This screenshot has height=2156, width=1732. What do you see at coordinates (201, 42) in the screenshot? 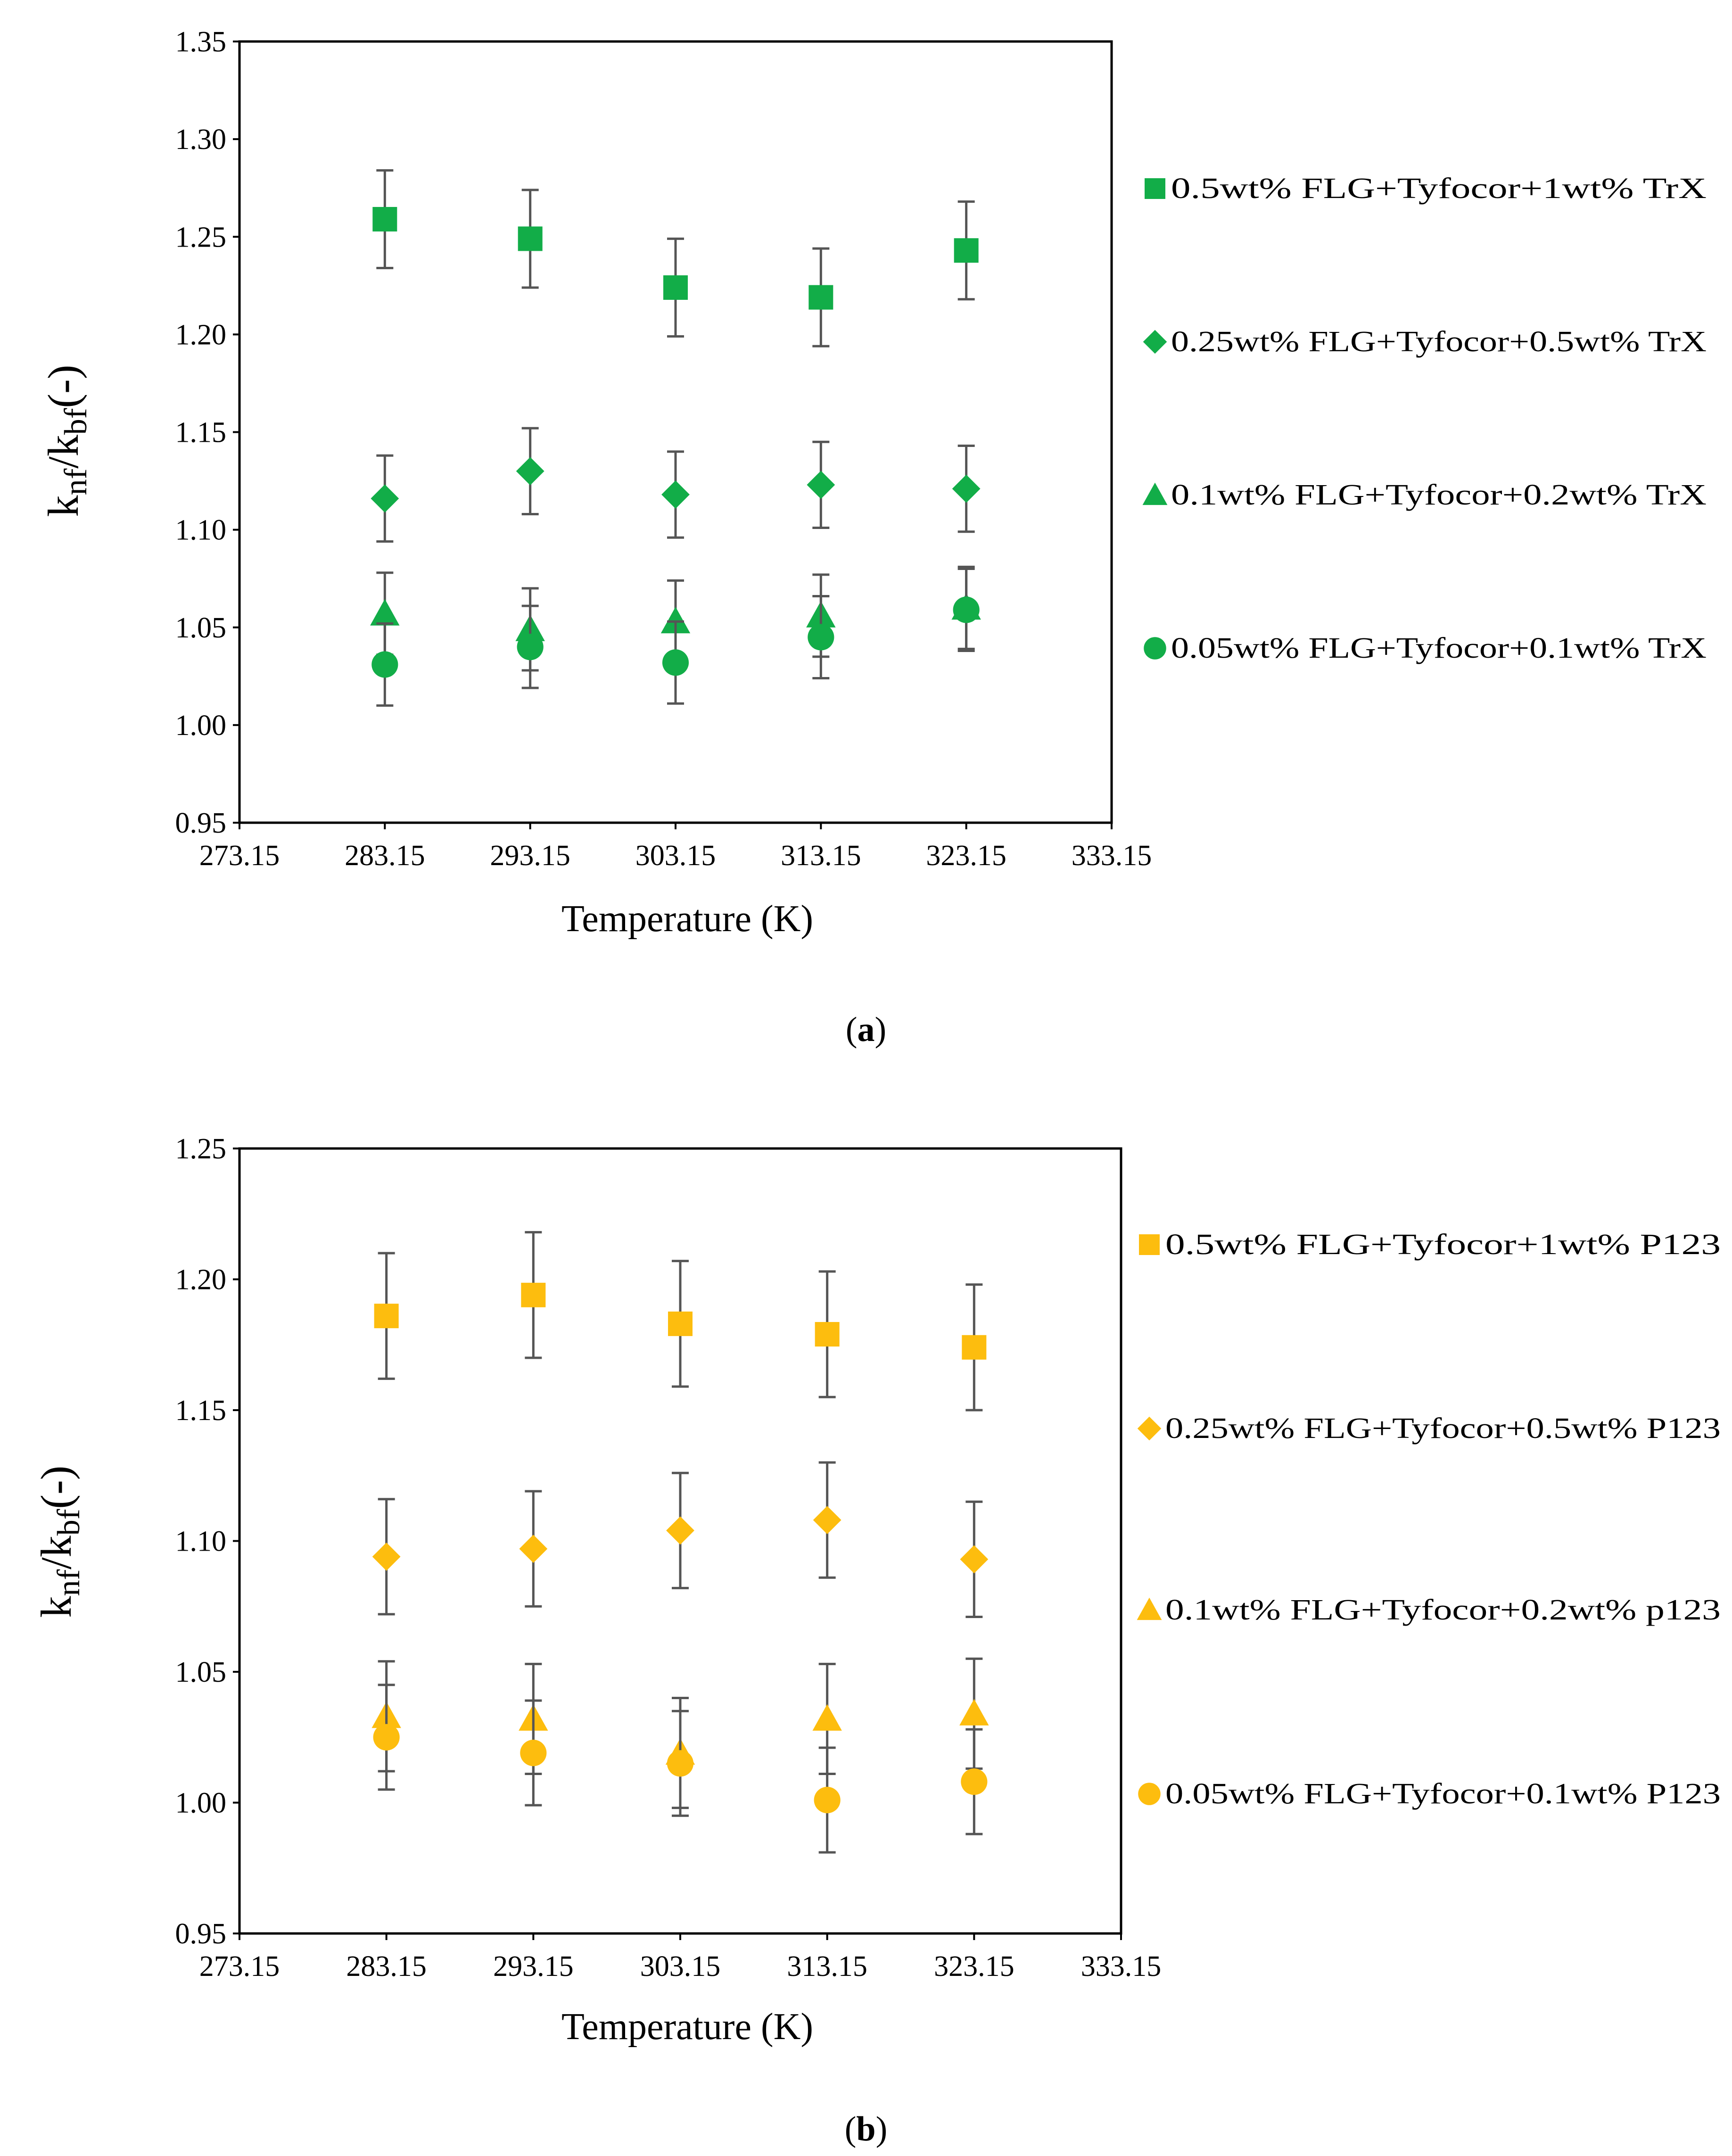
I see `y-tick-label: 1.35` at bounding box center [201, 42].